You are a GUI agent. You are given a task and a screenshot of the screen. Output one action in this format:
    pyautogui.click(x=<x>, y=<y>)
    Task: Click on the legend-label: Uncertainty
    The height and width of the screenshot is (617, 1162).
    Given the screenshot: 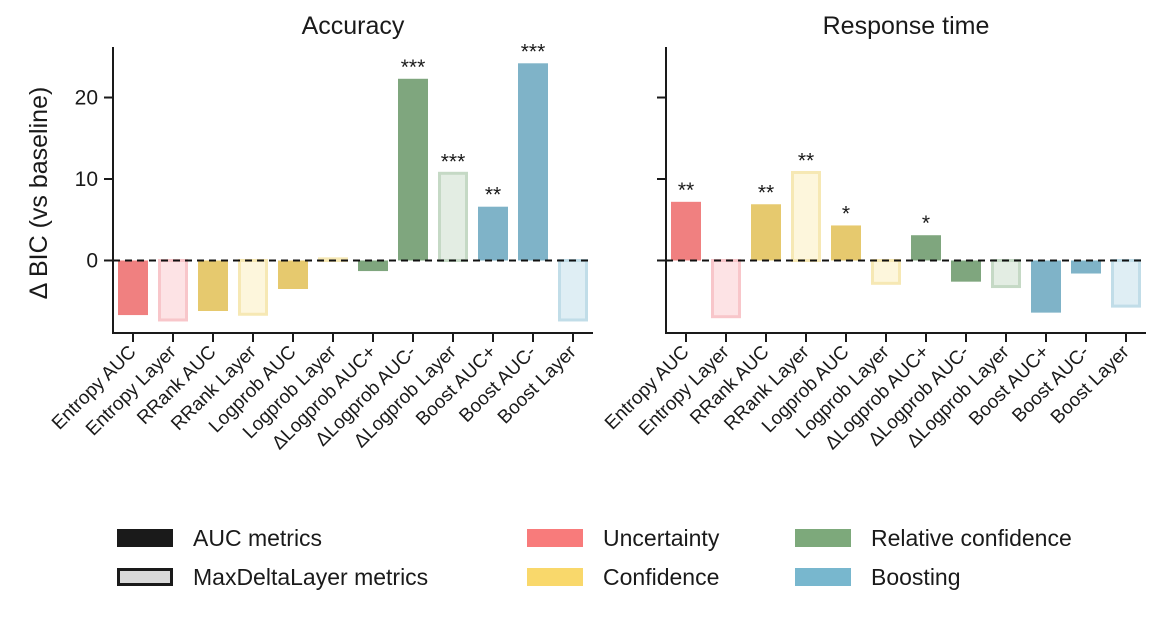 What is the action you would take?
    pyautogui.click(x=661, y=538)
    